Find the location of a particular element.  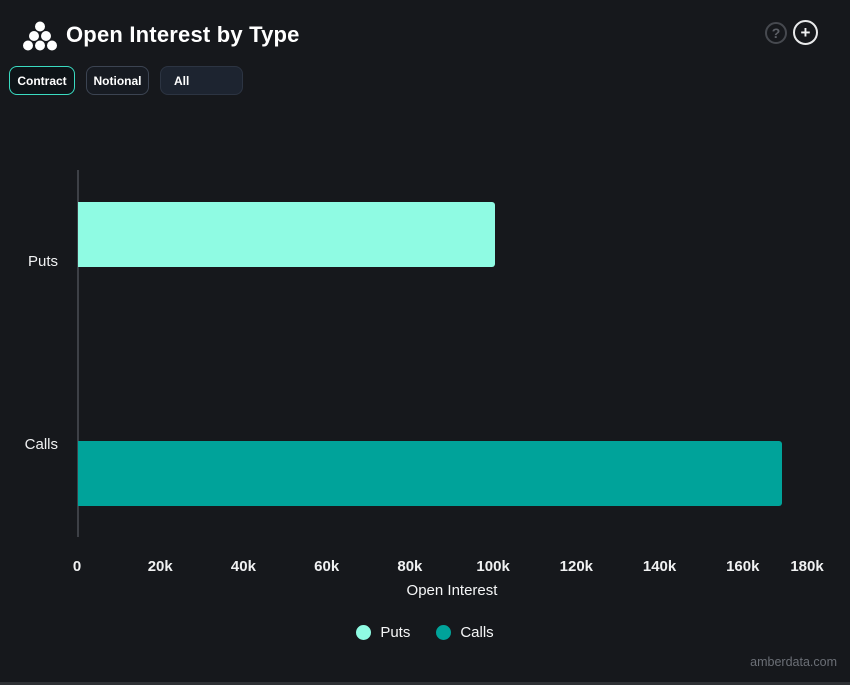

y-axis-line is located at coordinates (78, 353).